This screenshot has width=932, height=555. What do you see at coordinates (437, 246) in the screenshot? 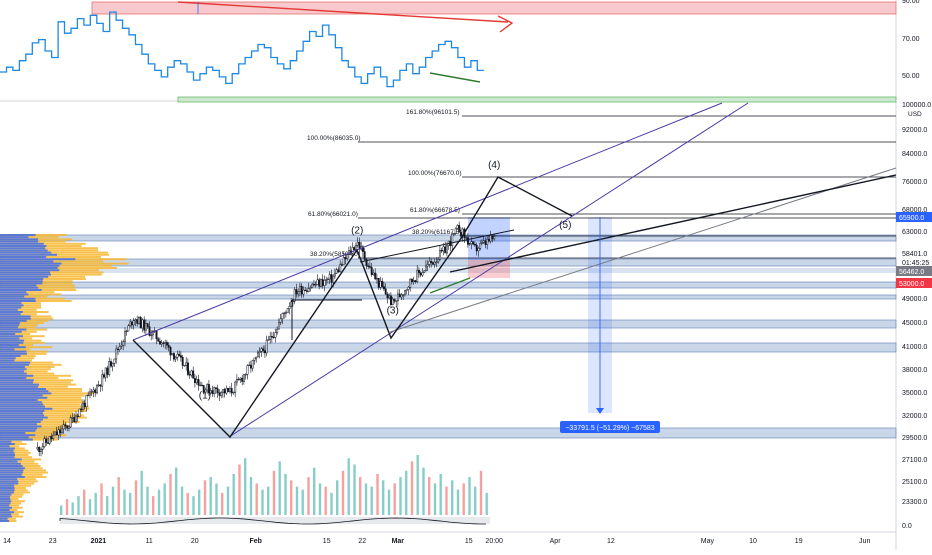
I see `trend-line-secondary` at bounding box center [437, 246].